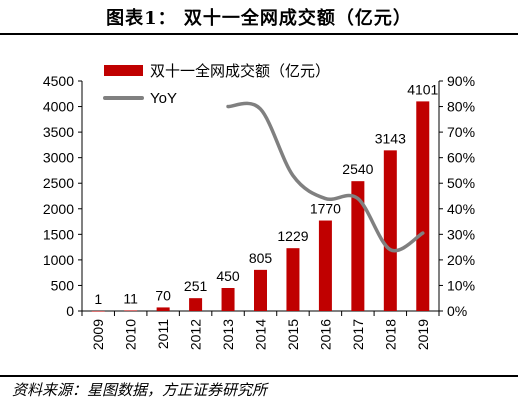  I want to click on right-y-tick-label: 60%, so click(461, 158).